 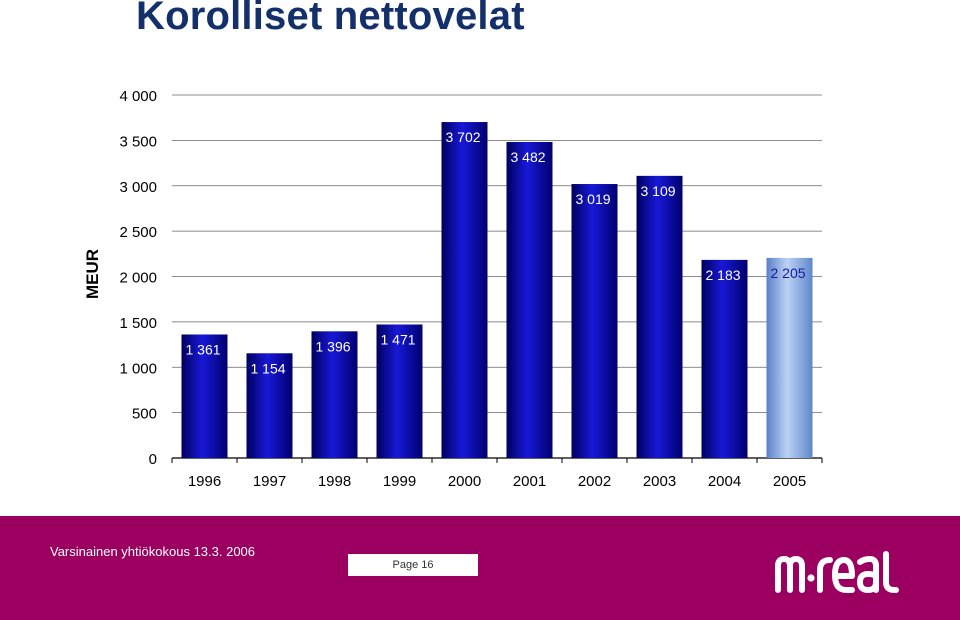 I want to click on x-tick-label: 2002, so click(x=594, y=481).